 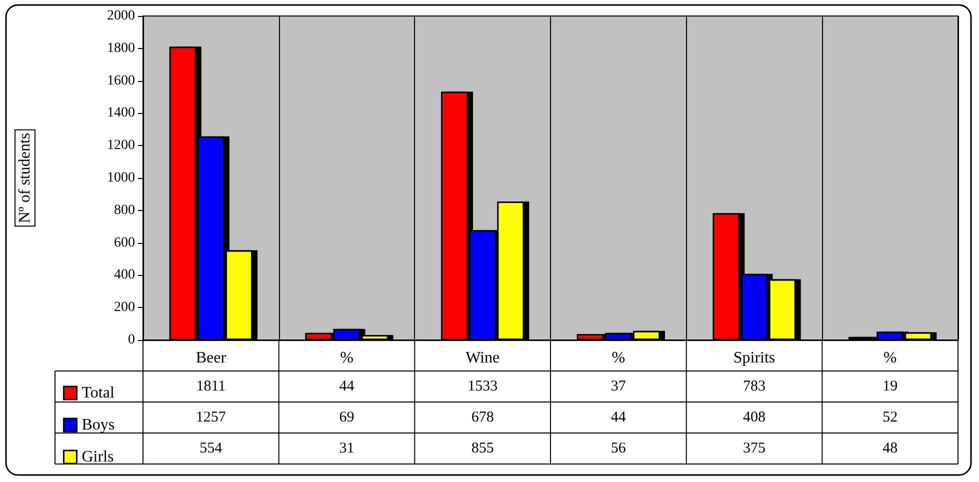 What do you see at coordinates (121, 16) in the screenshot?
I see `y-tick-label: 2000` at bounding box center [121, 16].